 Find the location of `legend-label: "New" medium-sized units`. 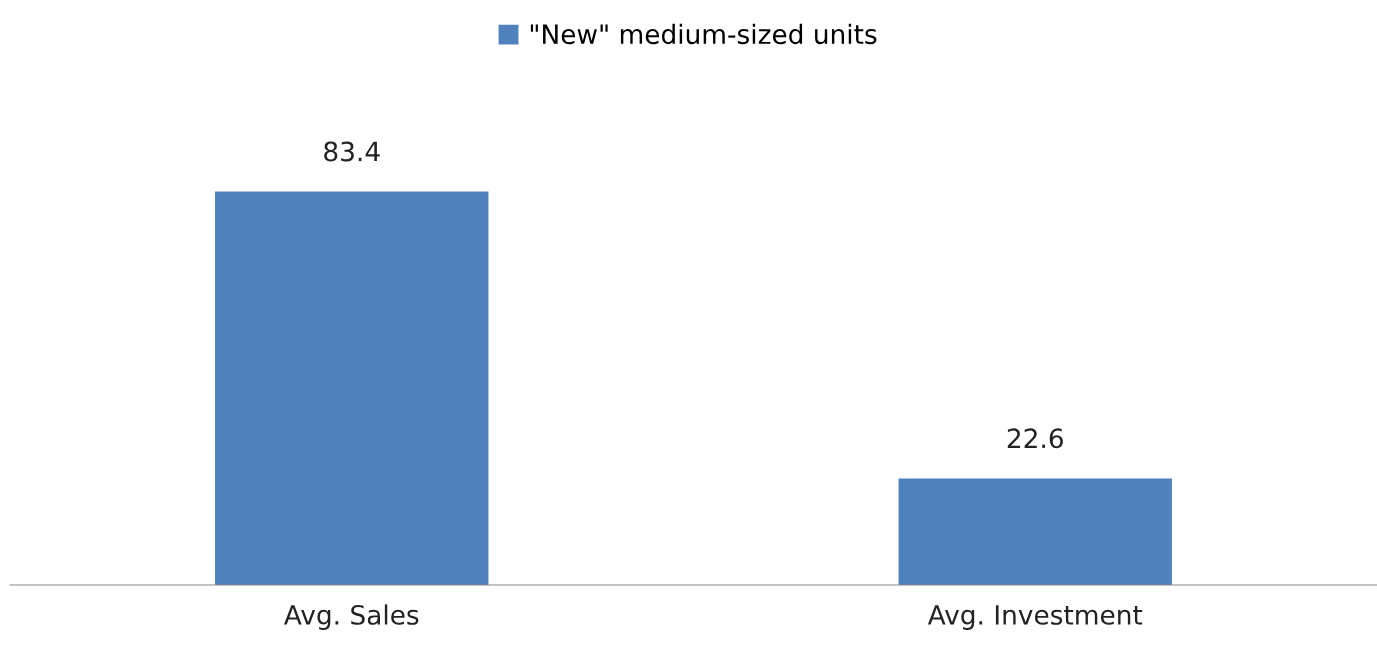

legend-label: "New" medium-sized units is located at coordinates (703, 34).